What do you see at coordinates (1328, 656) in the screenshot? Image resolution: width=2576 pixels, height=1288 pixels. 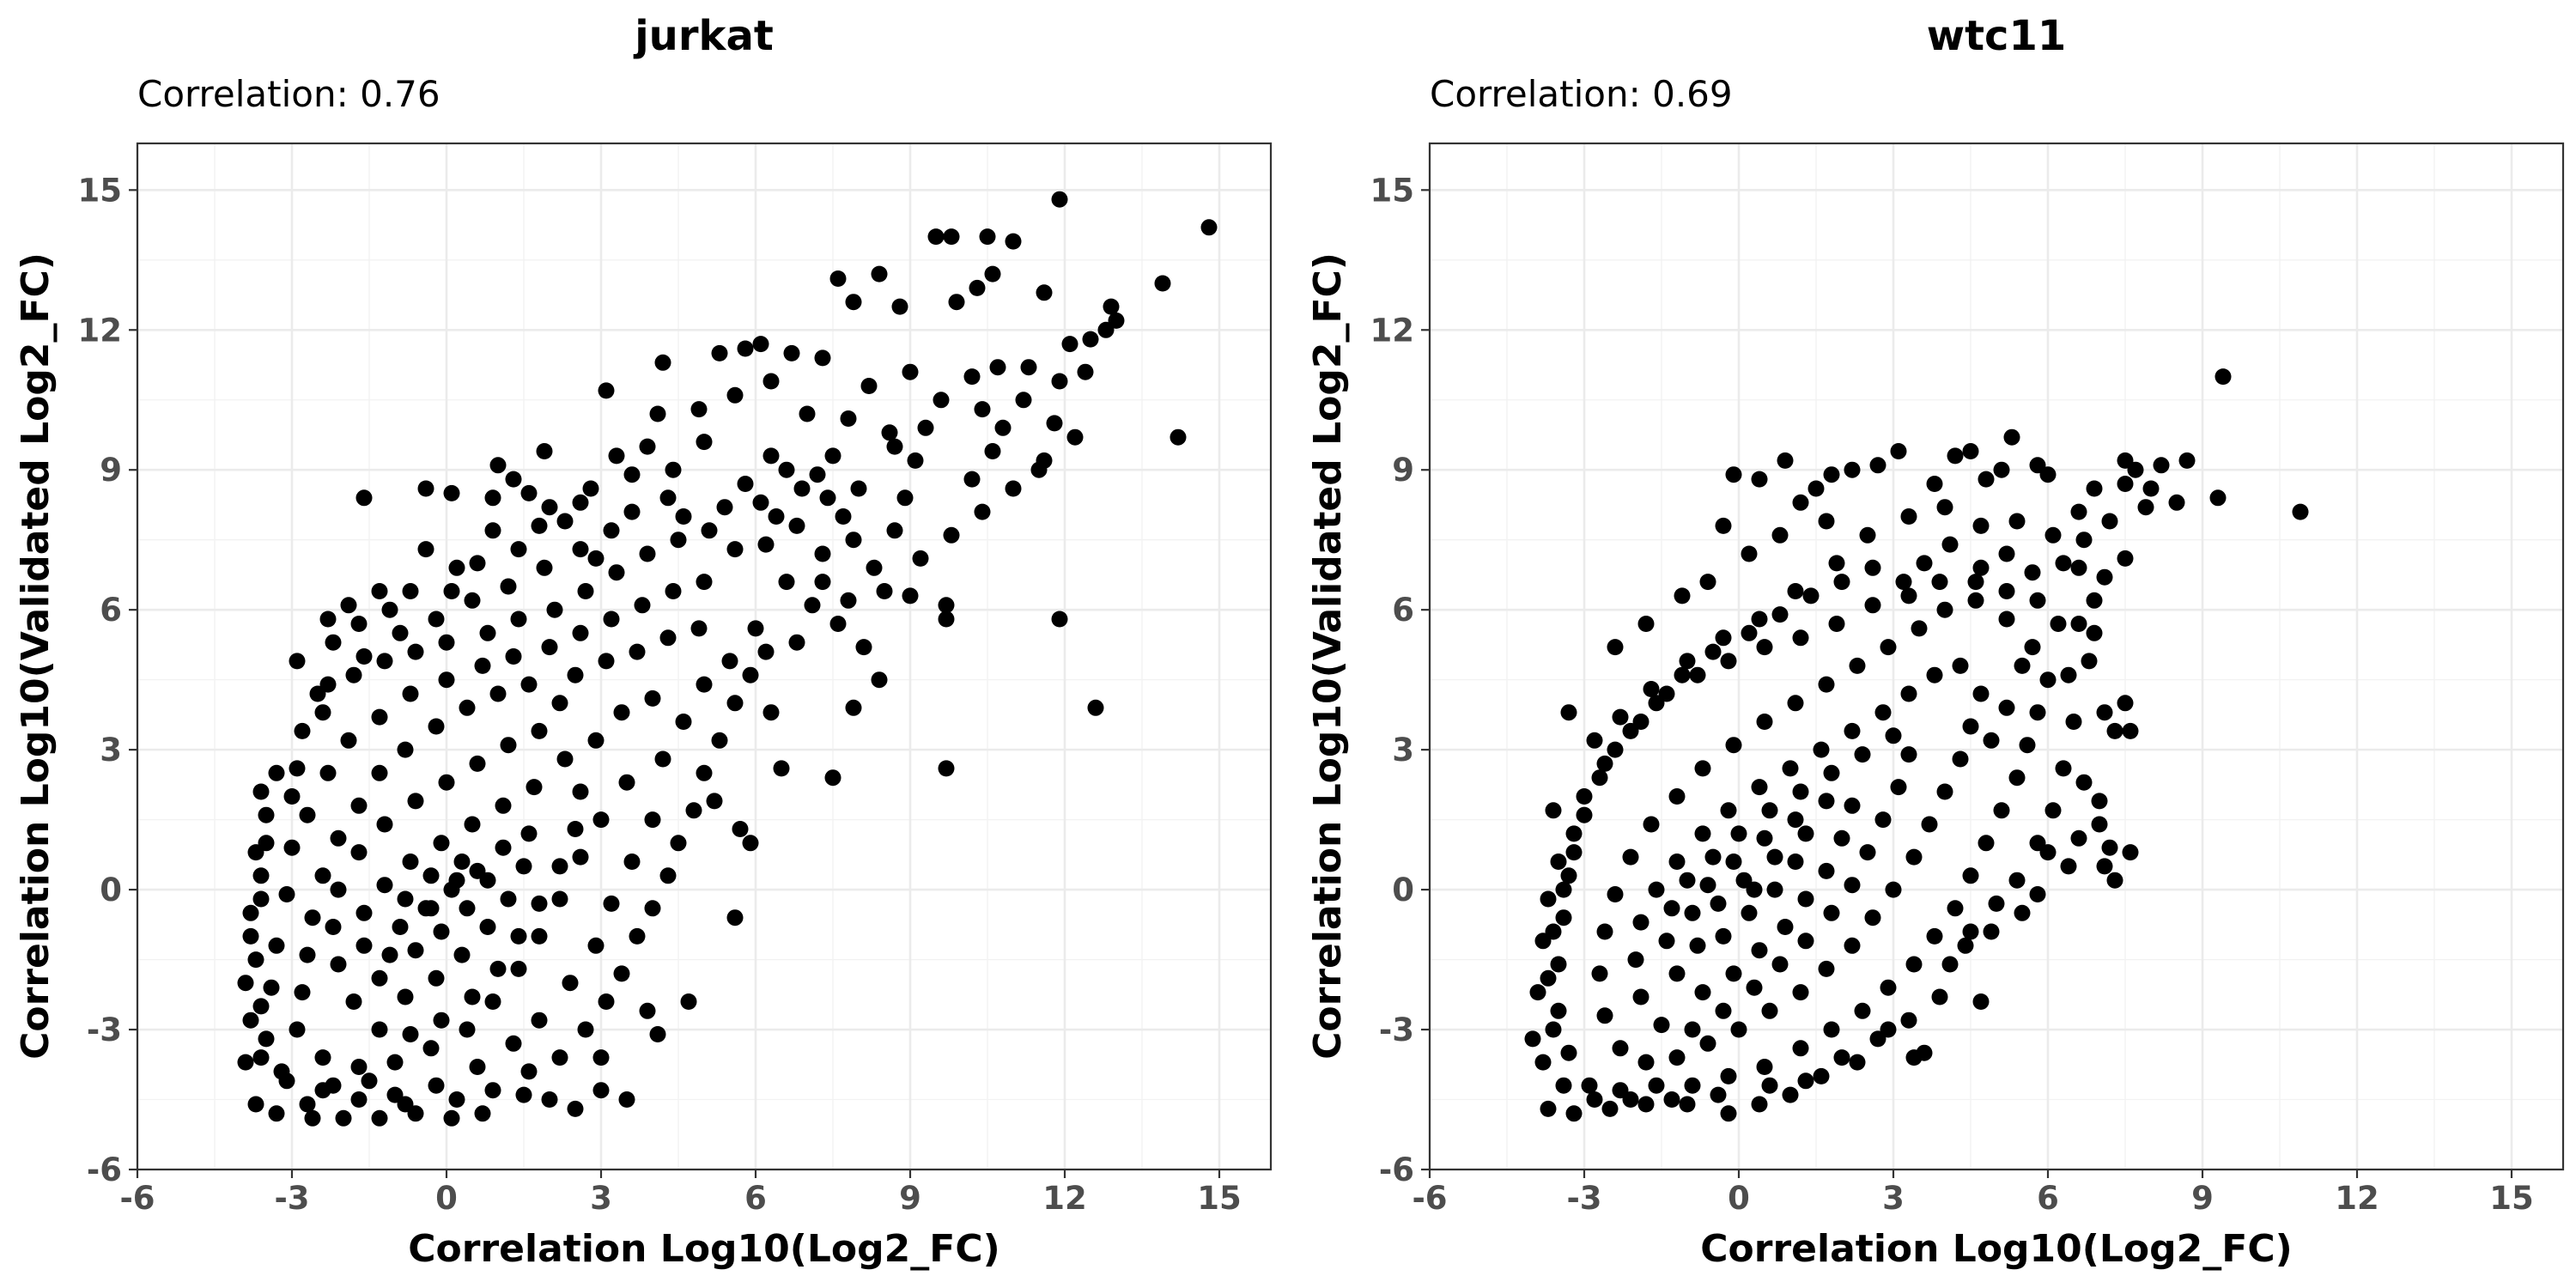 I see `y-axis-title: Correlation Log10(Validated Log2_FC)` at bounding box center [1328, 656].